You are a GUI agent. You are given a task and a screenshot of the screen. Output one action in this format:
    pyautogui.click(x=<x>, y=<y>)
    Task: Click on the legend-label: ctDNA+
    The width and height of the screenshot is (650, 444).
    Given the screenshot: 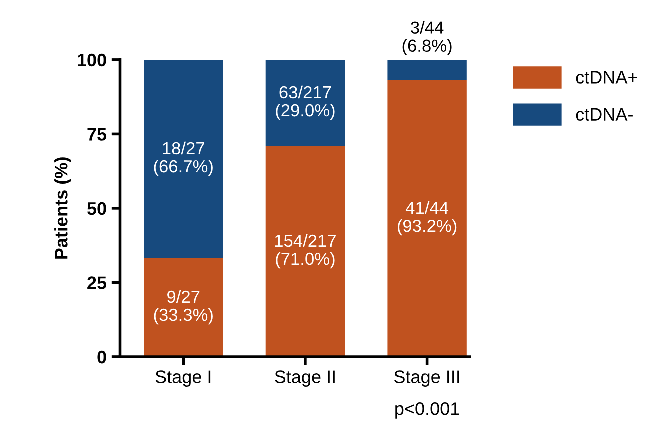 What is the action you would take?
    pyautogui.click(x=607, y=77)
    